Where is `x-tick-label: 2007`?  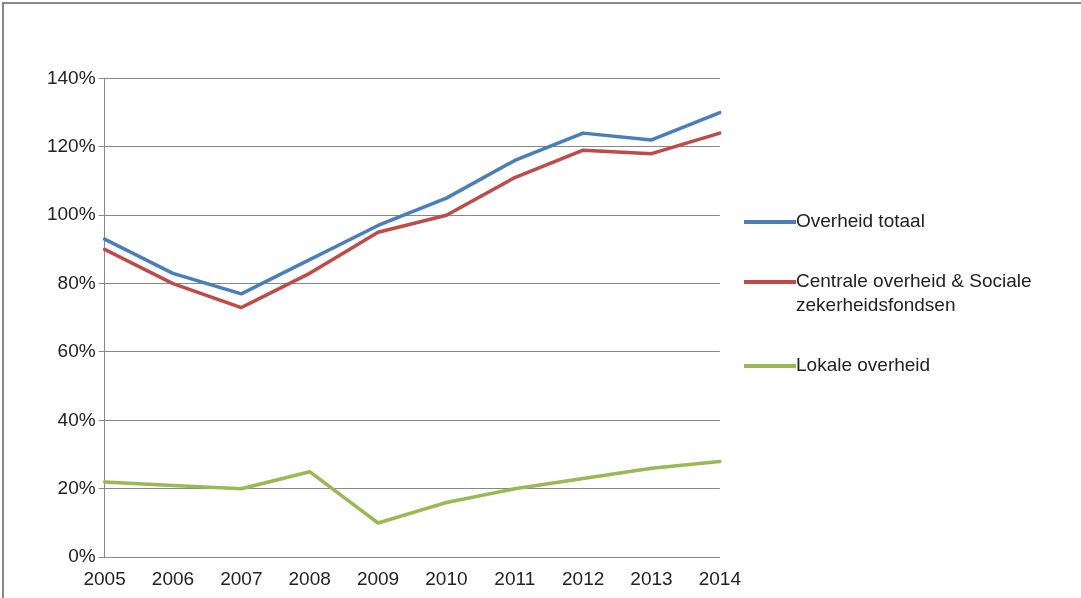 x-tick-label: 2007 is located at coordinates (241, 578).